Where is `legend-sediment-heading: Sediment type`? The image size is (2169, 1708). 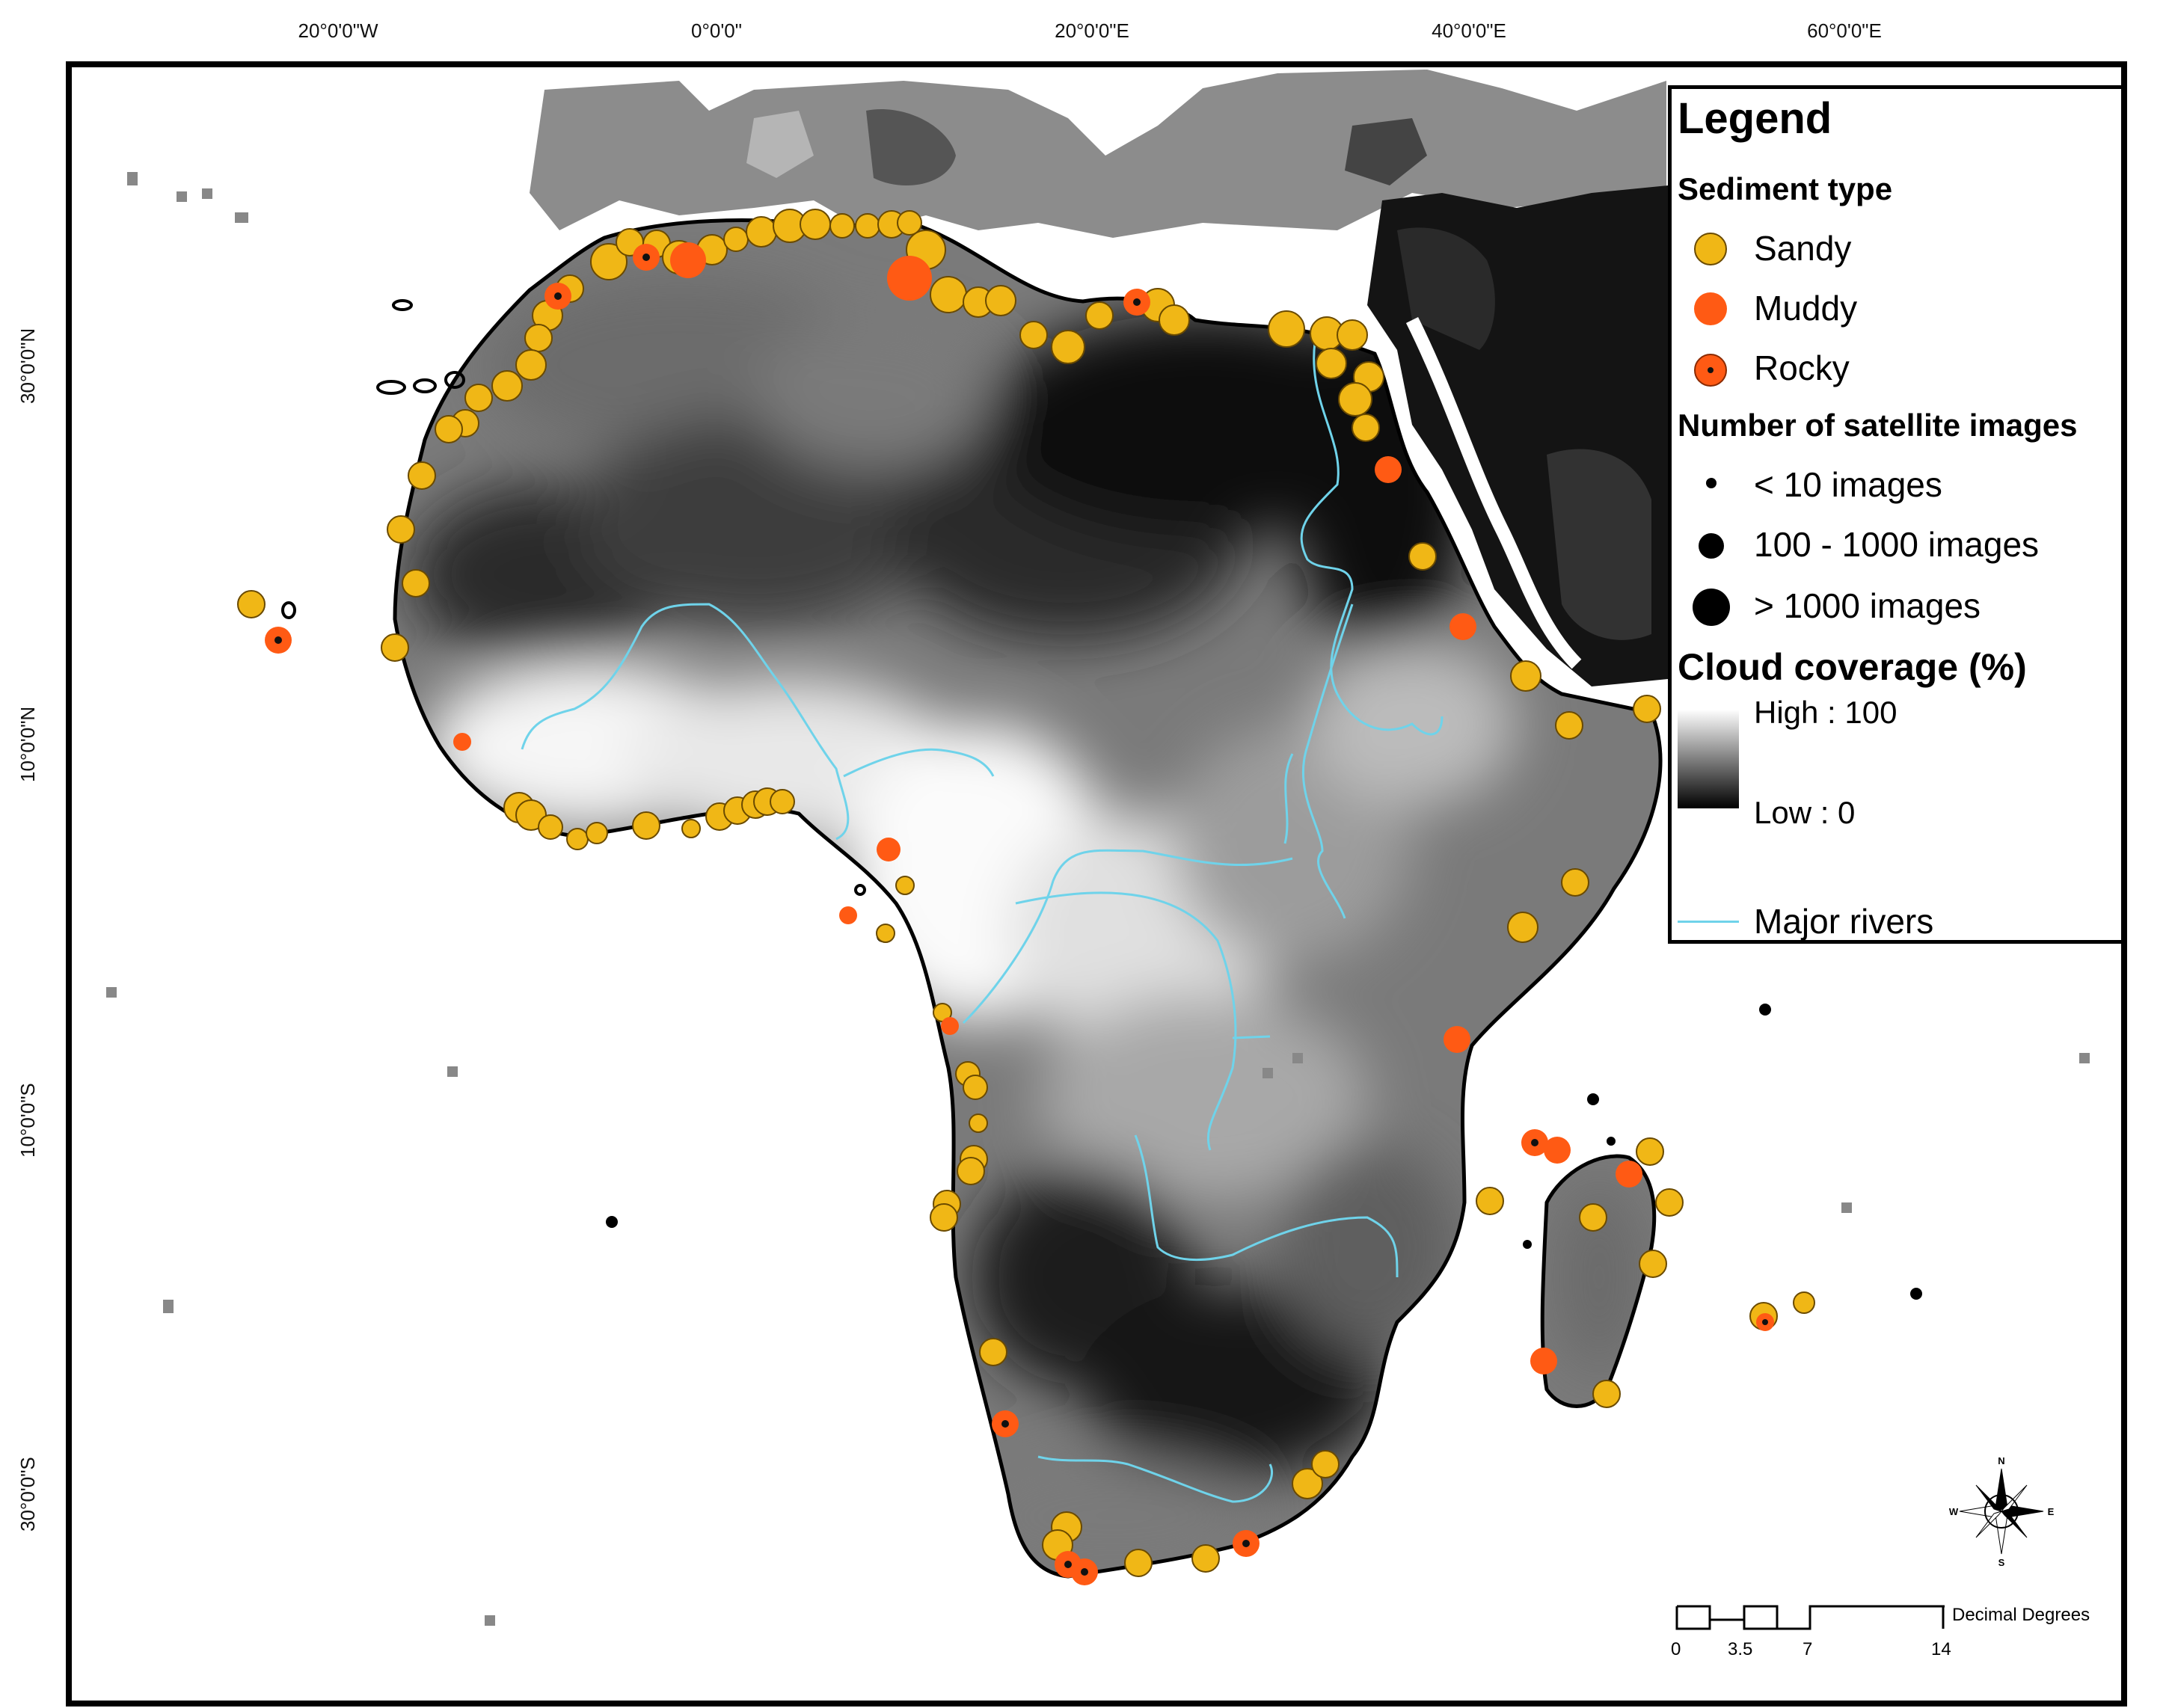 legend-sediment-heading: Sediment type is located at coordinates (1785, 188).